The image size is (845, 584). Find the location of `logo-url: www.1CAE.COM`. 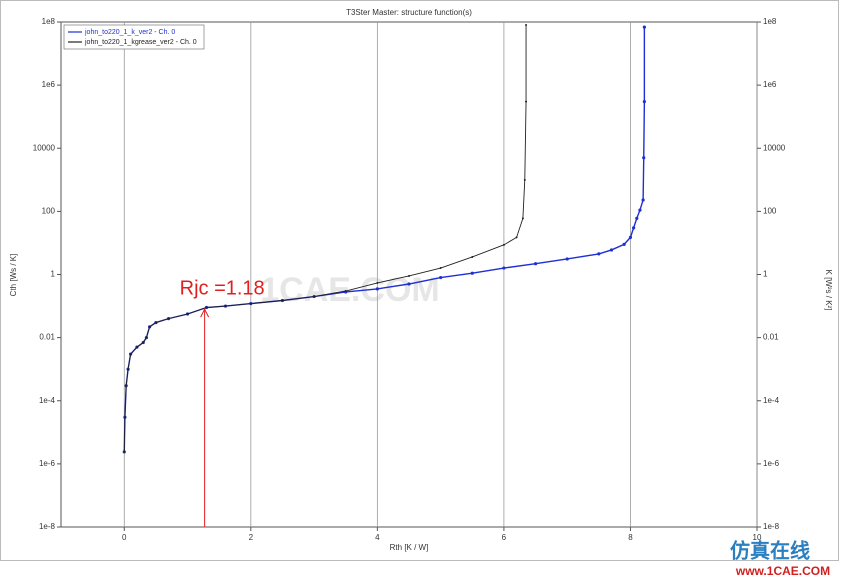

logo-url: www.1CAE.COM is located at coordinates (782, 571).